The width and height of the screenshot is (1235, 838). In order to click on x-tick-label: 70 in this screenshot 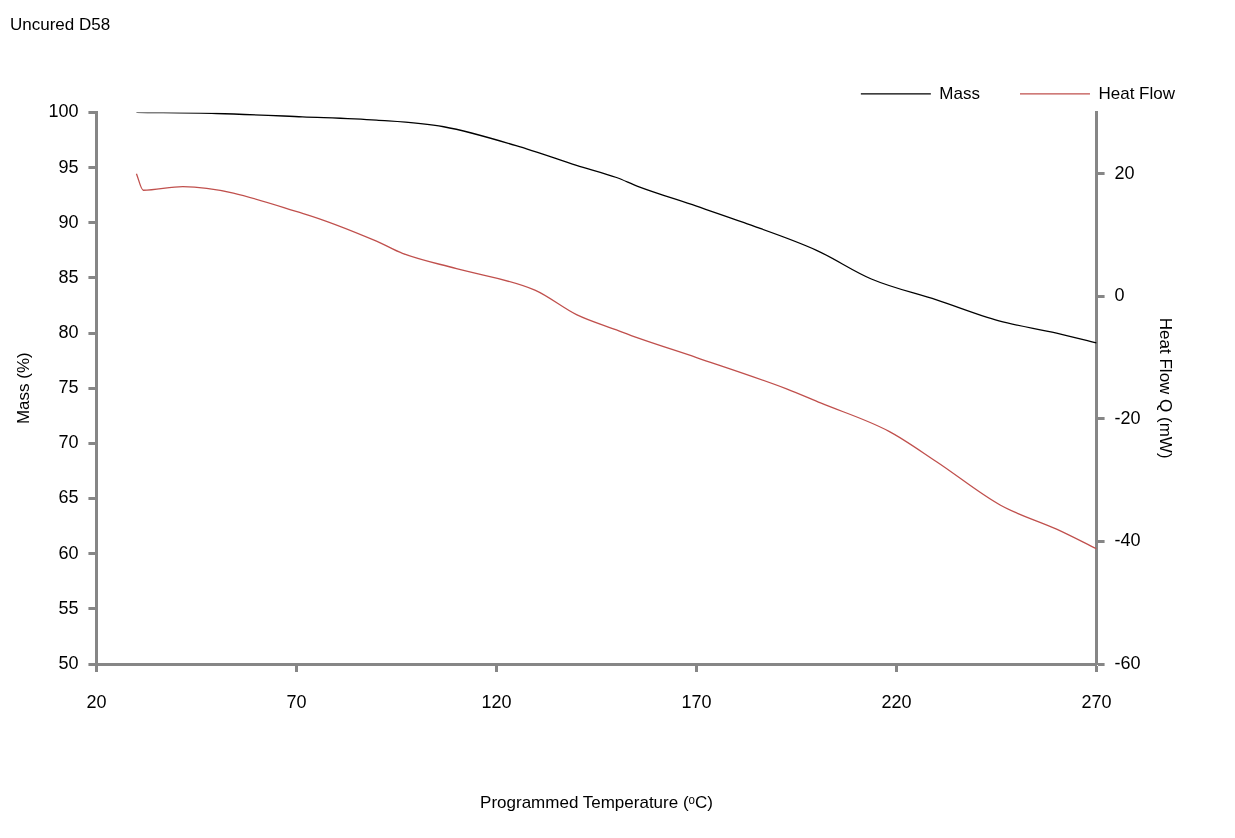, I will do `click(296, 701)`.